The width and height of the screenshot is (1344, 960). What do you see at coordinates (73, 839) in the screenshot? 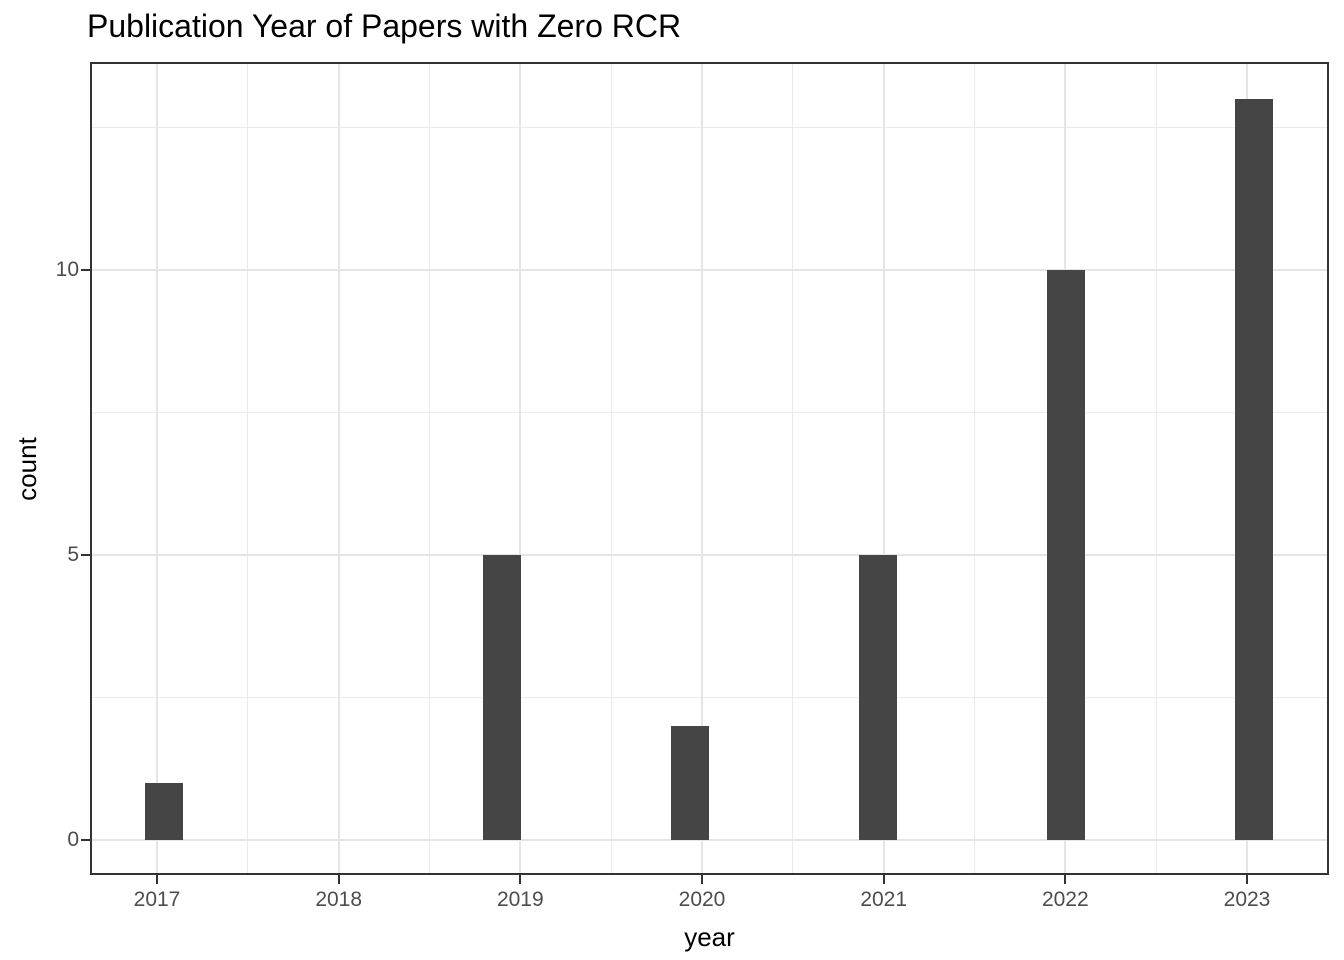
I see `y-tick-label-0: 0` at bounding box center [73, 839].